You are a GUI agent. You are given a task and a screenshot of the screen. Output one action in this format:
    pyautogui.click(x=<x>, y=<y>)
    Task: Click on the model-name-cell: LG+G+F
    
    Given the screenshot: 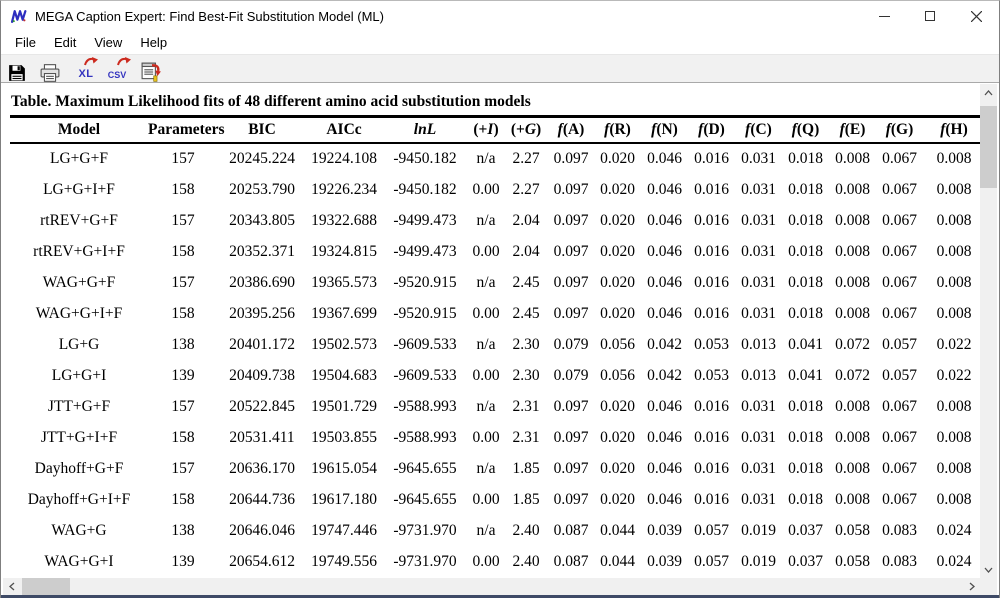 What is the action you would take?
    pyautogui.click(x=79, y=158)
    